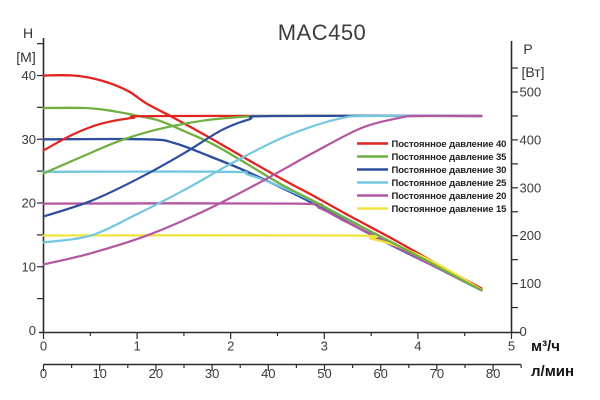 This screenshot has height=400, width=600. I want to click on x-axis-primary-unit: м³/ч, so click(545, 346).